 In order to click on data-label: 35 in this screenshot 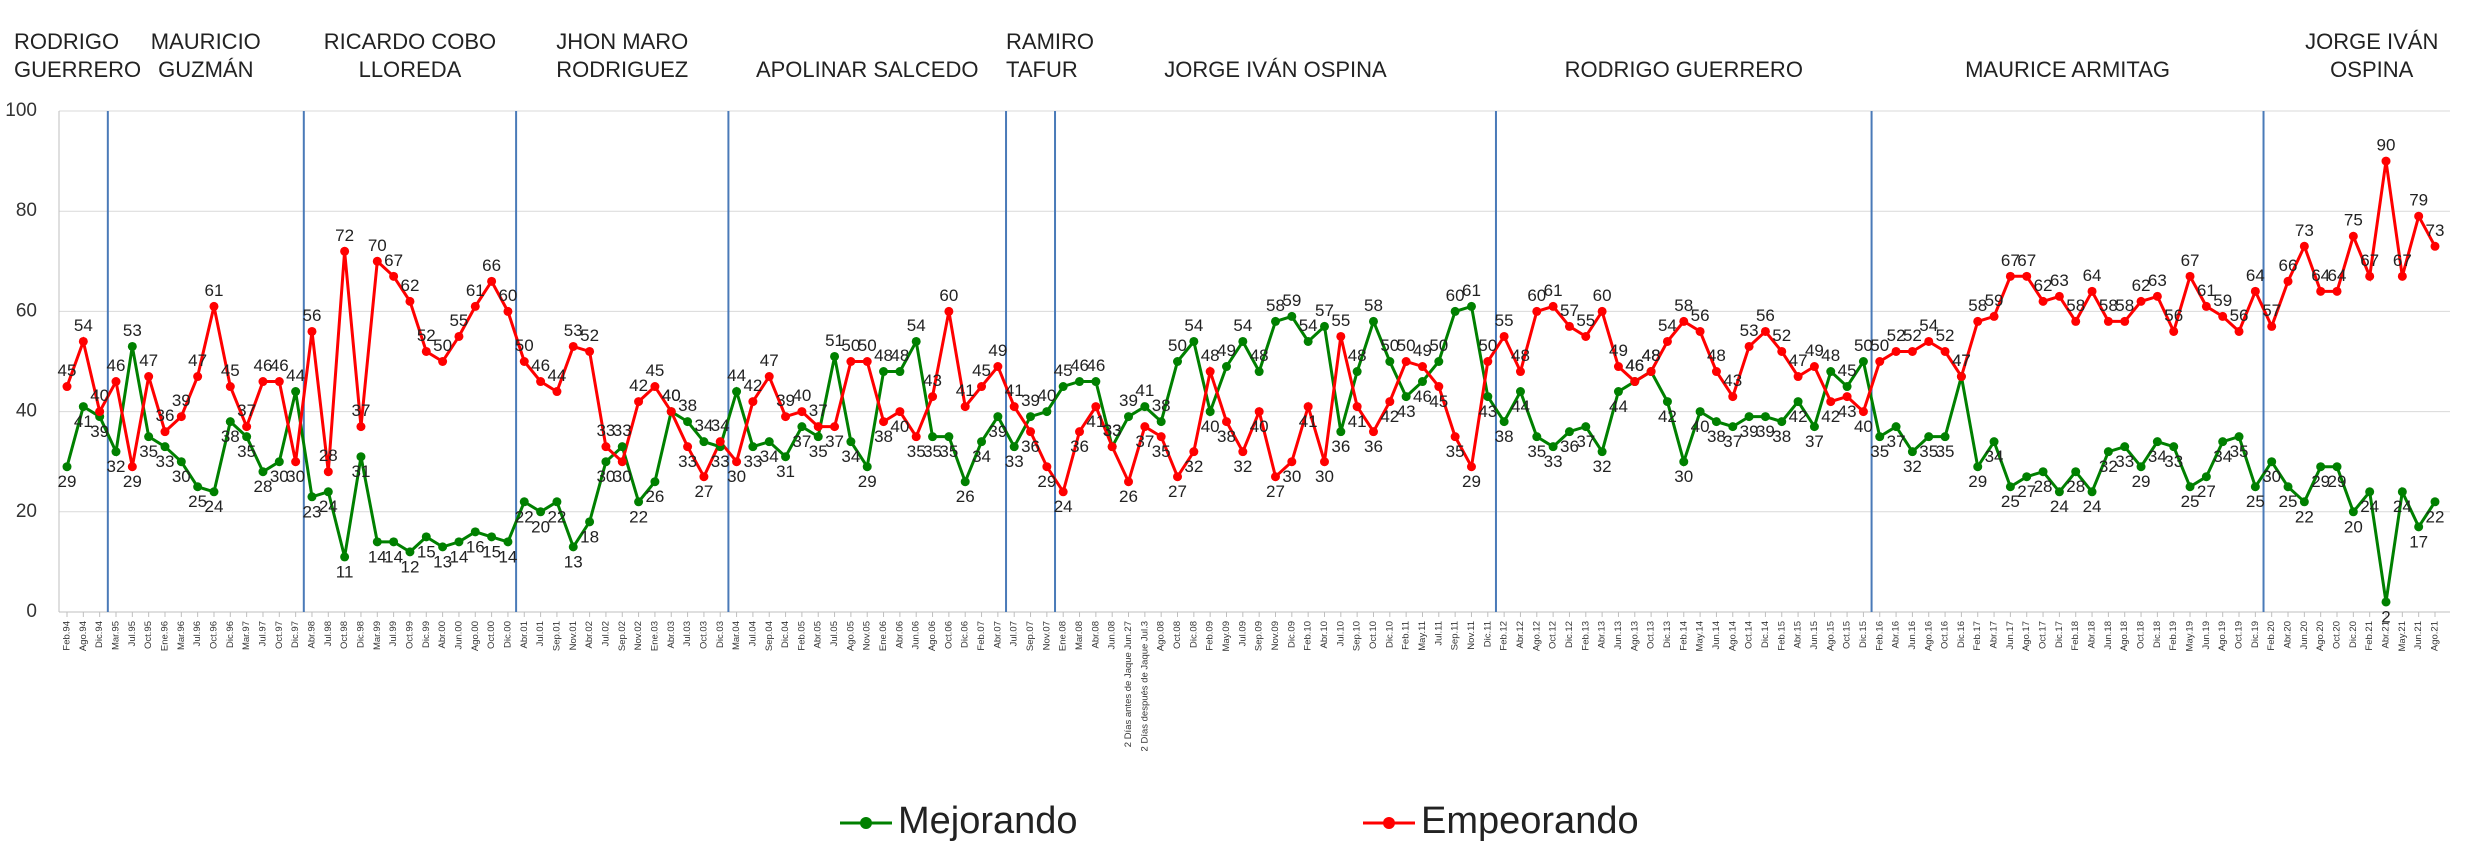, I will do `click(1945, 451)`.